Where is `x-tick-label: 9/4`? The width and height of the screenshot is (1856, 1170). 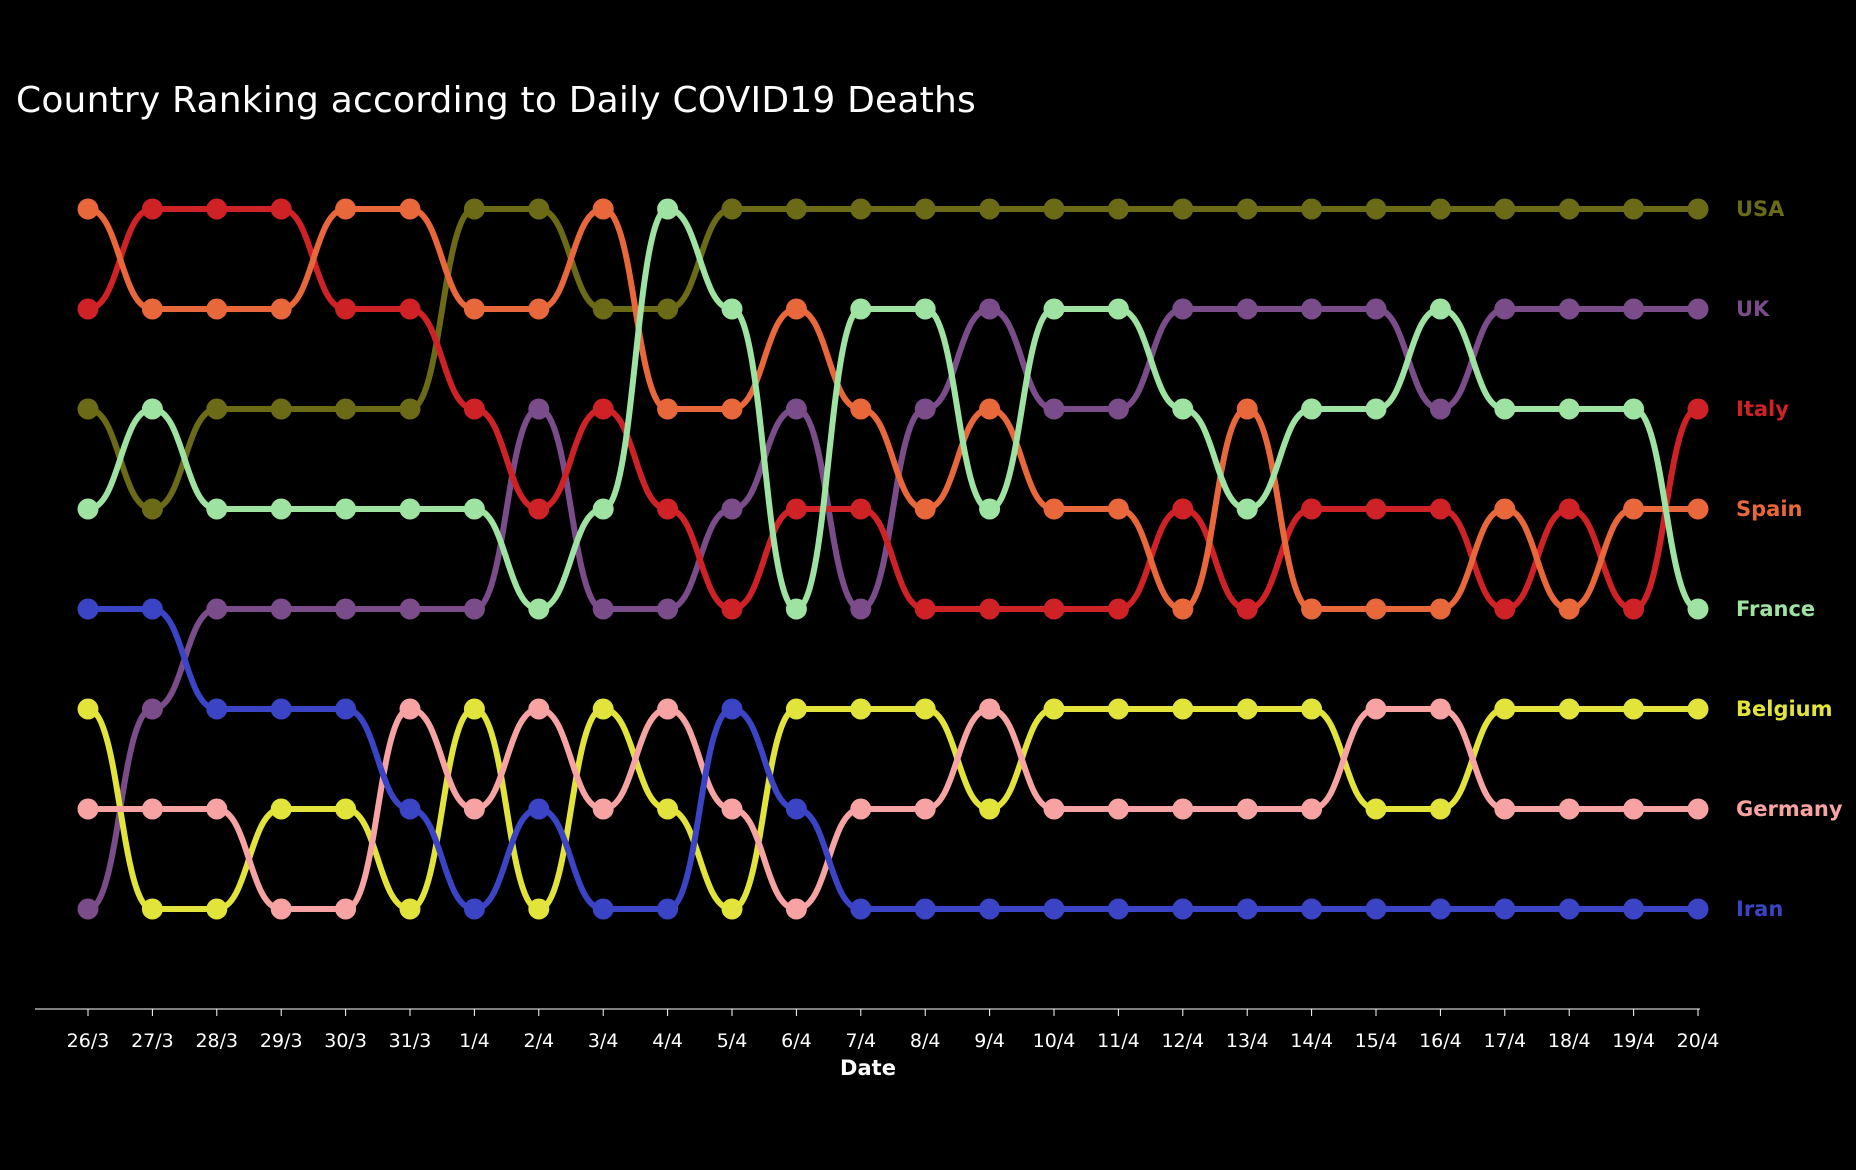 x-tick-label: 9/4 is located at coordinates (989, 1041).